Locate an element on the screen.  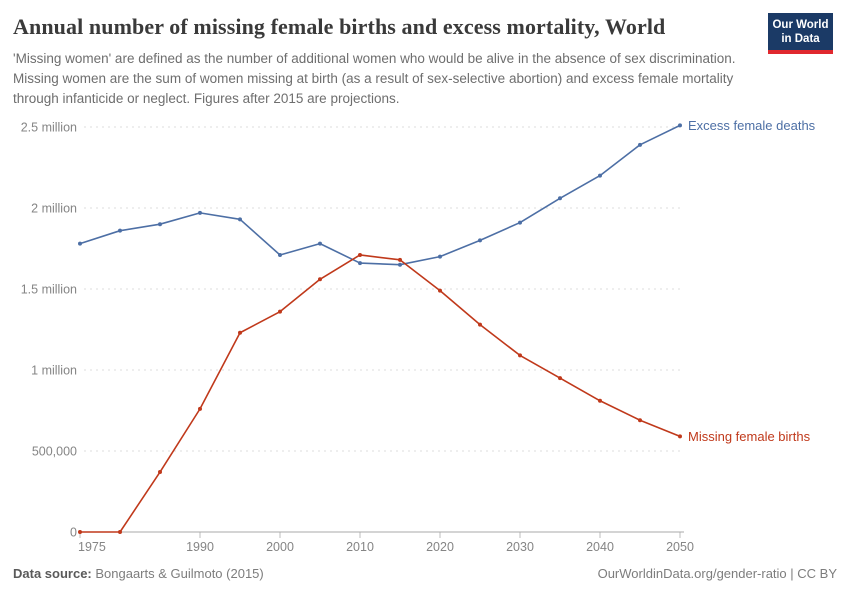
x-tick-label-1990: 1990 is located at coordinates (200, 547).